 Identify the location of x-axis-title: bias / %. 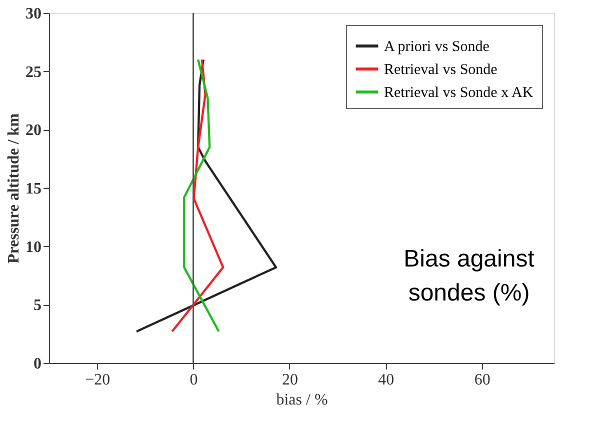
(302, 400).